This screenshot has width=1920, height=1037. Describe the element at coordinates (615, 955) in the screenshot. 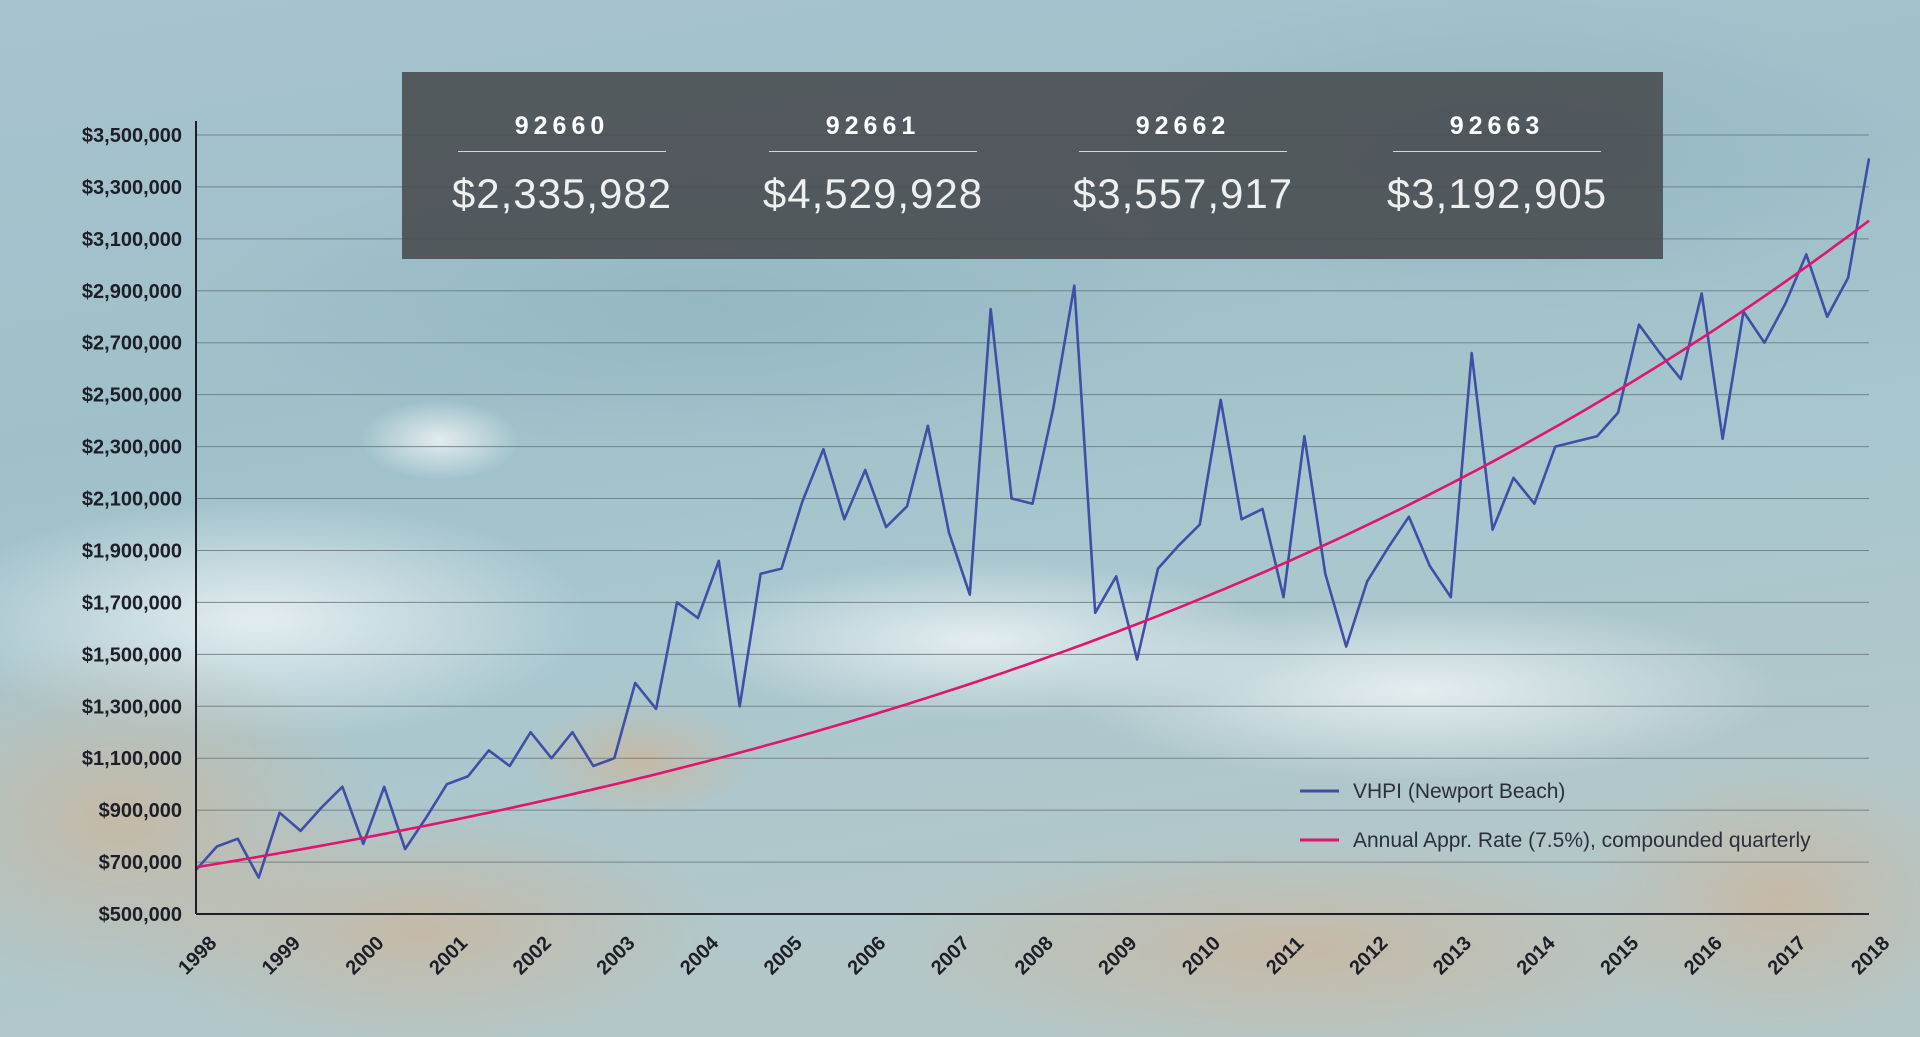

I see `x-tick-label: 2003` at that location.